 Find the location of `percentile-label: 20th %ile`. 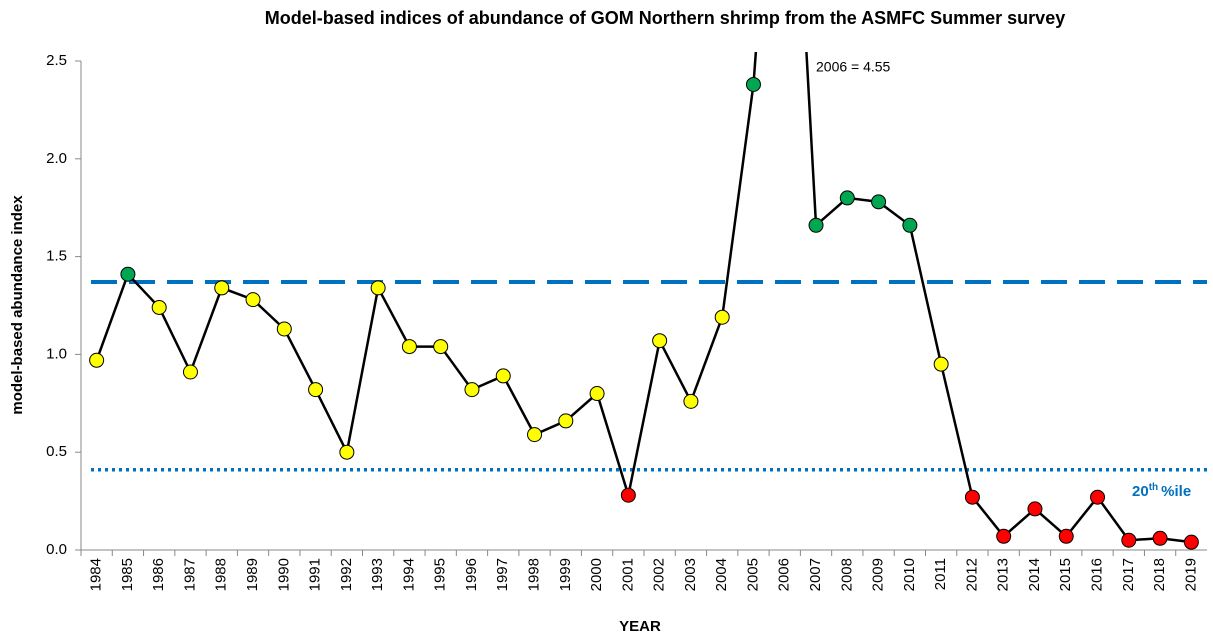

percentile-label: 20th %ile is located at coordinates (1161, 491).